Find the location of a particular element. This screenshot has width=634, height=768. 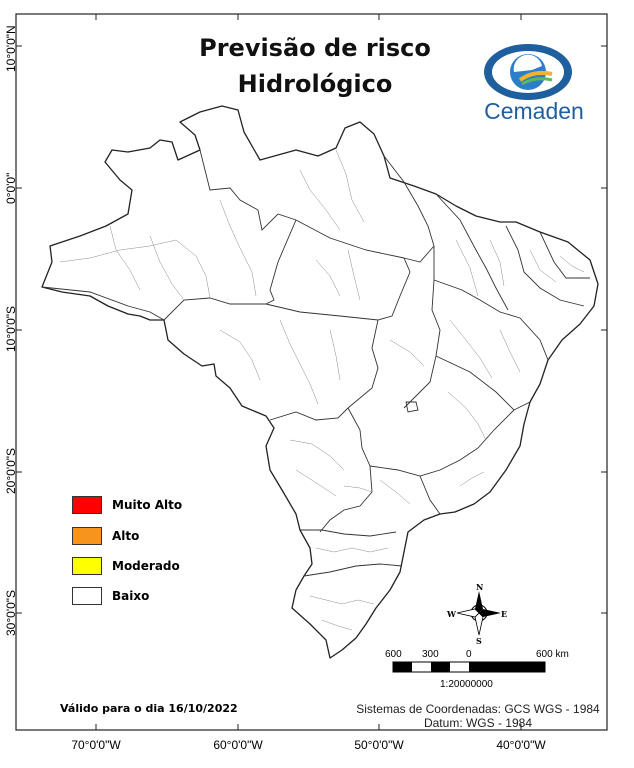

lon-label-40w: 40°0'0"W is located at coordinates (521, 745).